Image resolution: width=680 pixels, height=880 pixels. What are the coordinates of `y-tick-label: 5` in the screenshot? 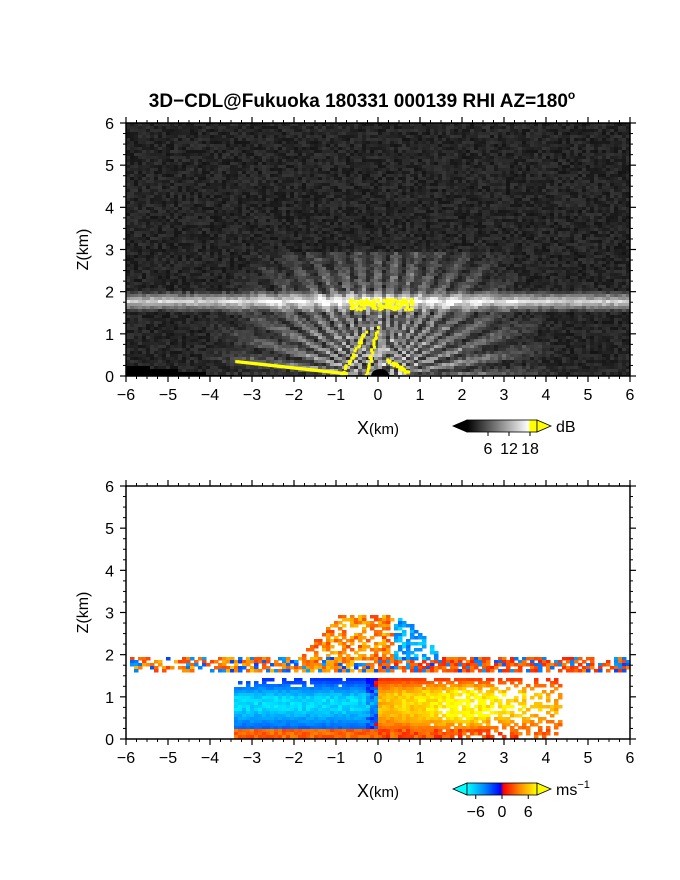 It's located at (109, 166).